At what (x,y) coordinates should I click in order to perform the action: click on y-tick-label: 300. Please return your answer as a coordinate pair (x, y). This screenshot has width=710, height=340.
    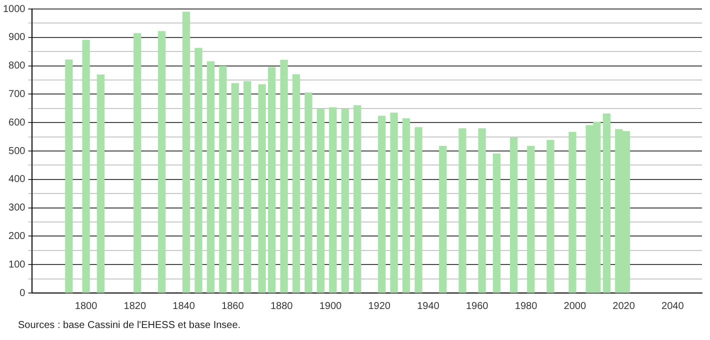
    Looking at the image, I should click on (17, 208).